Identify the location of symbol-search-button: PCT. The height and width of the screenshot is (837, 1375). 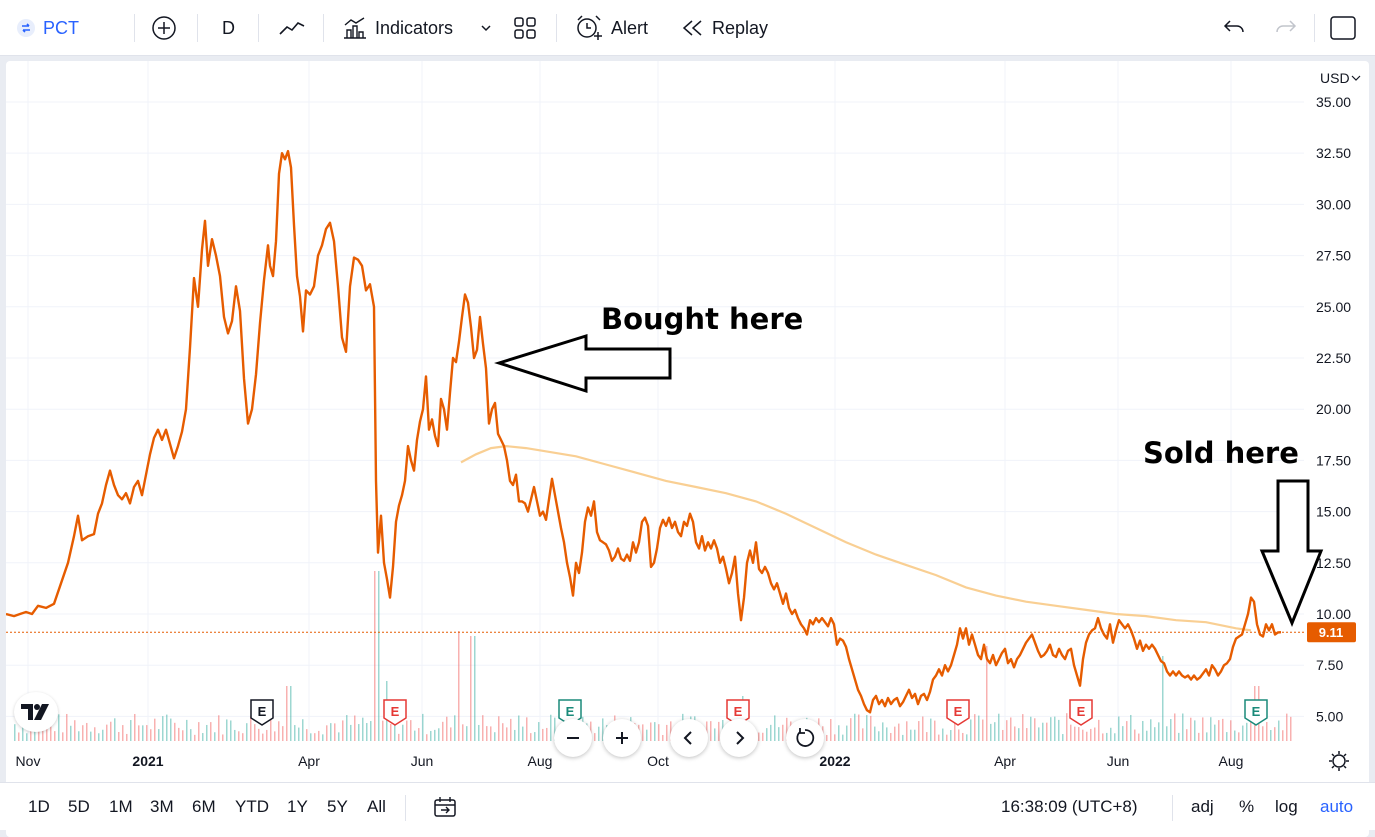
(47, 28).